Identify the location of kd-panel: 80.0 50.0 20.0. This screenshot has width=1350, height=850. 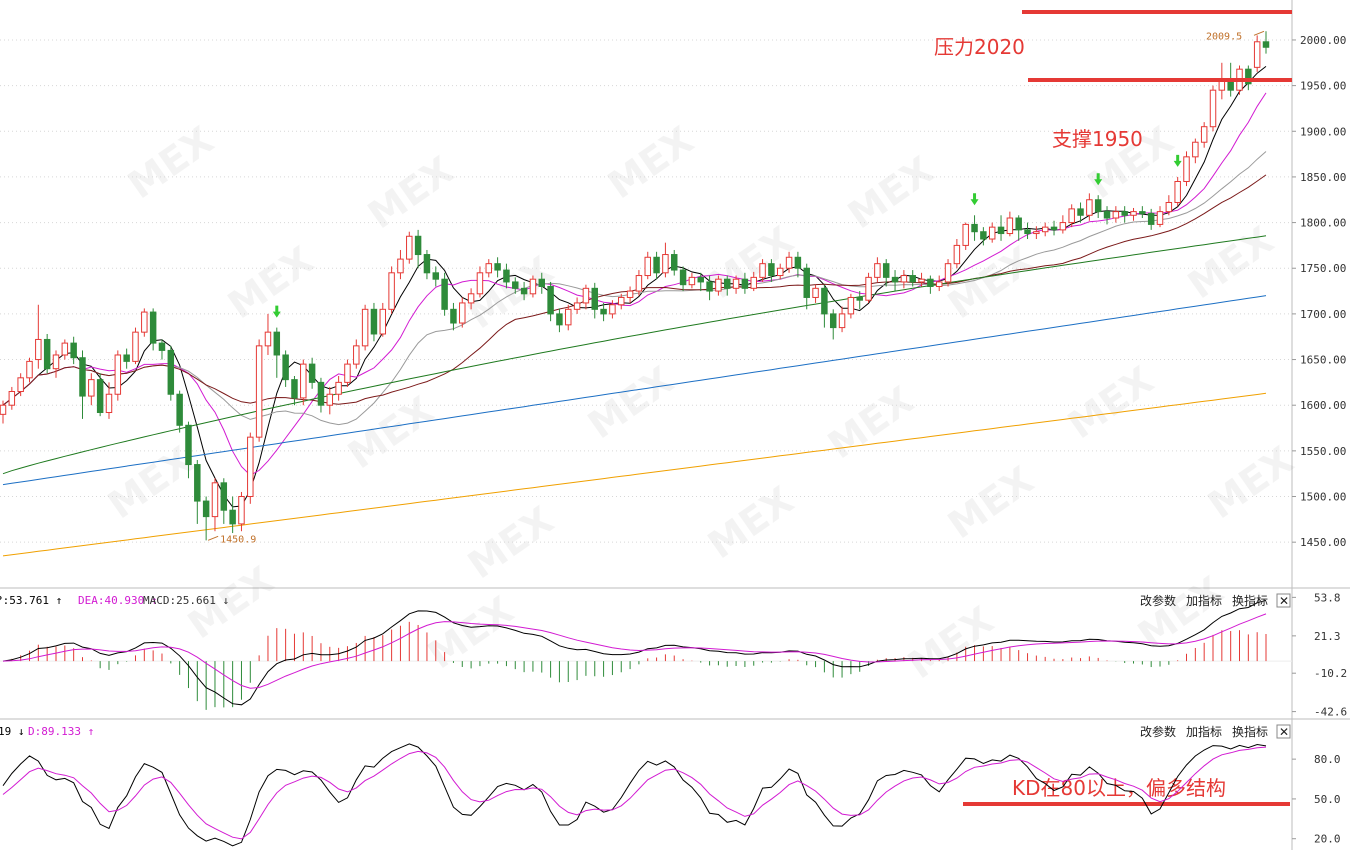
(671, 795).